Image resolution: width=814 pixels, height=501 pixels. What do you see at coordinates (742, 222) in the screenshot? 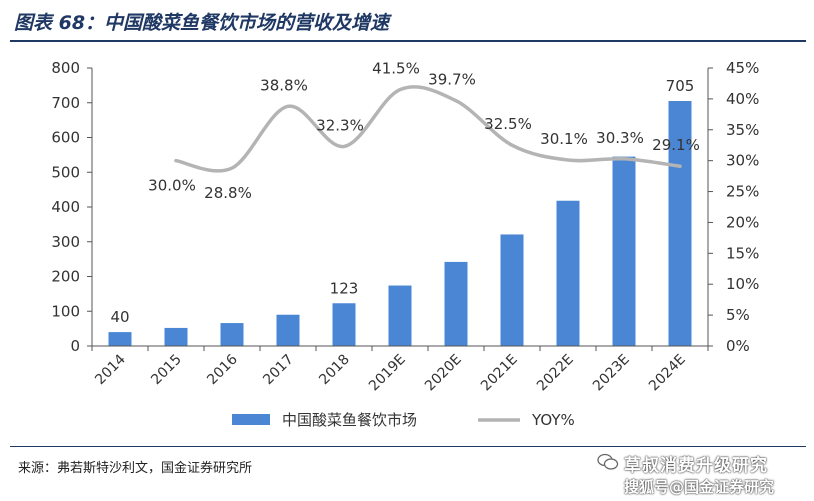
I see `right-tick-label: 20%` at bounding box center [742, 222].